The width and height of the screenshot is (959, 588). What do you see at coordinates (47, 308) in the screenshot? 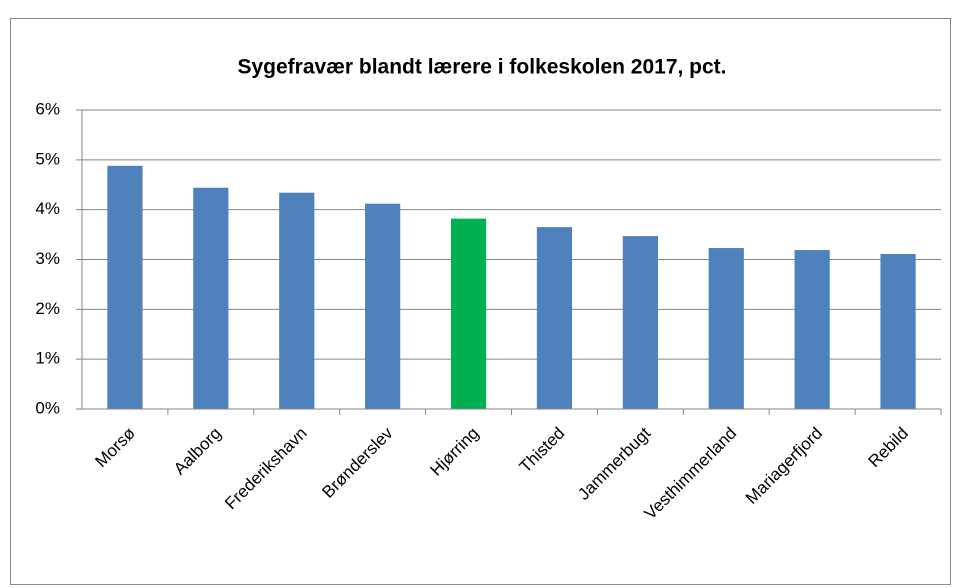
I see `y-tick-label: 2%` at bounding box center [47, 308].